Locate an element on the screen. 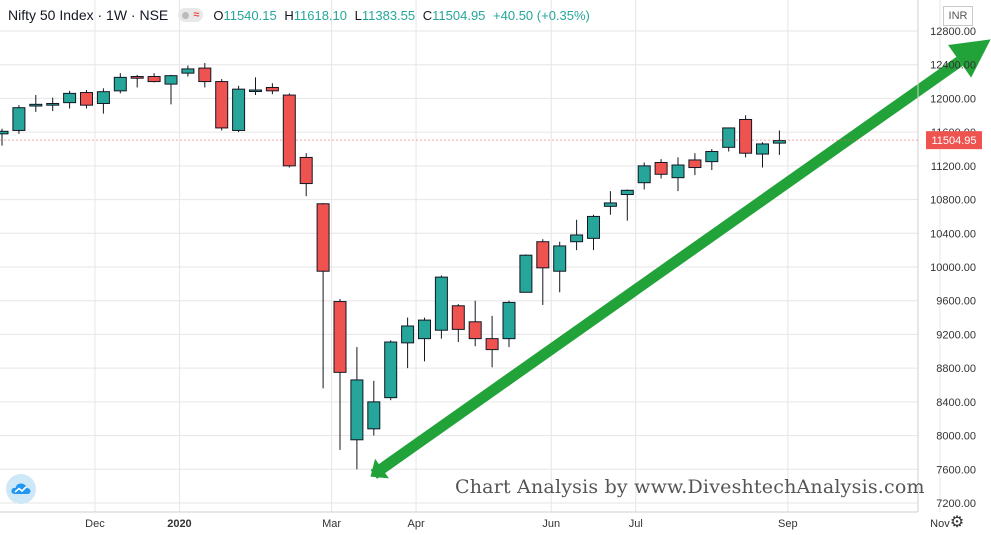  time-tick-label: Nov is located at coordinates (940, 524).